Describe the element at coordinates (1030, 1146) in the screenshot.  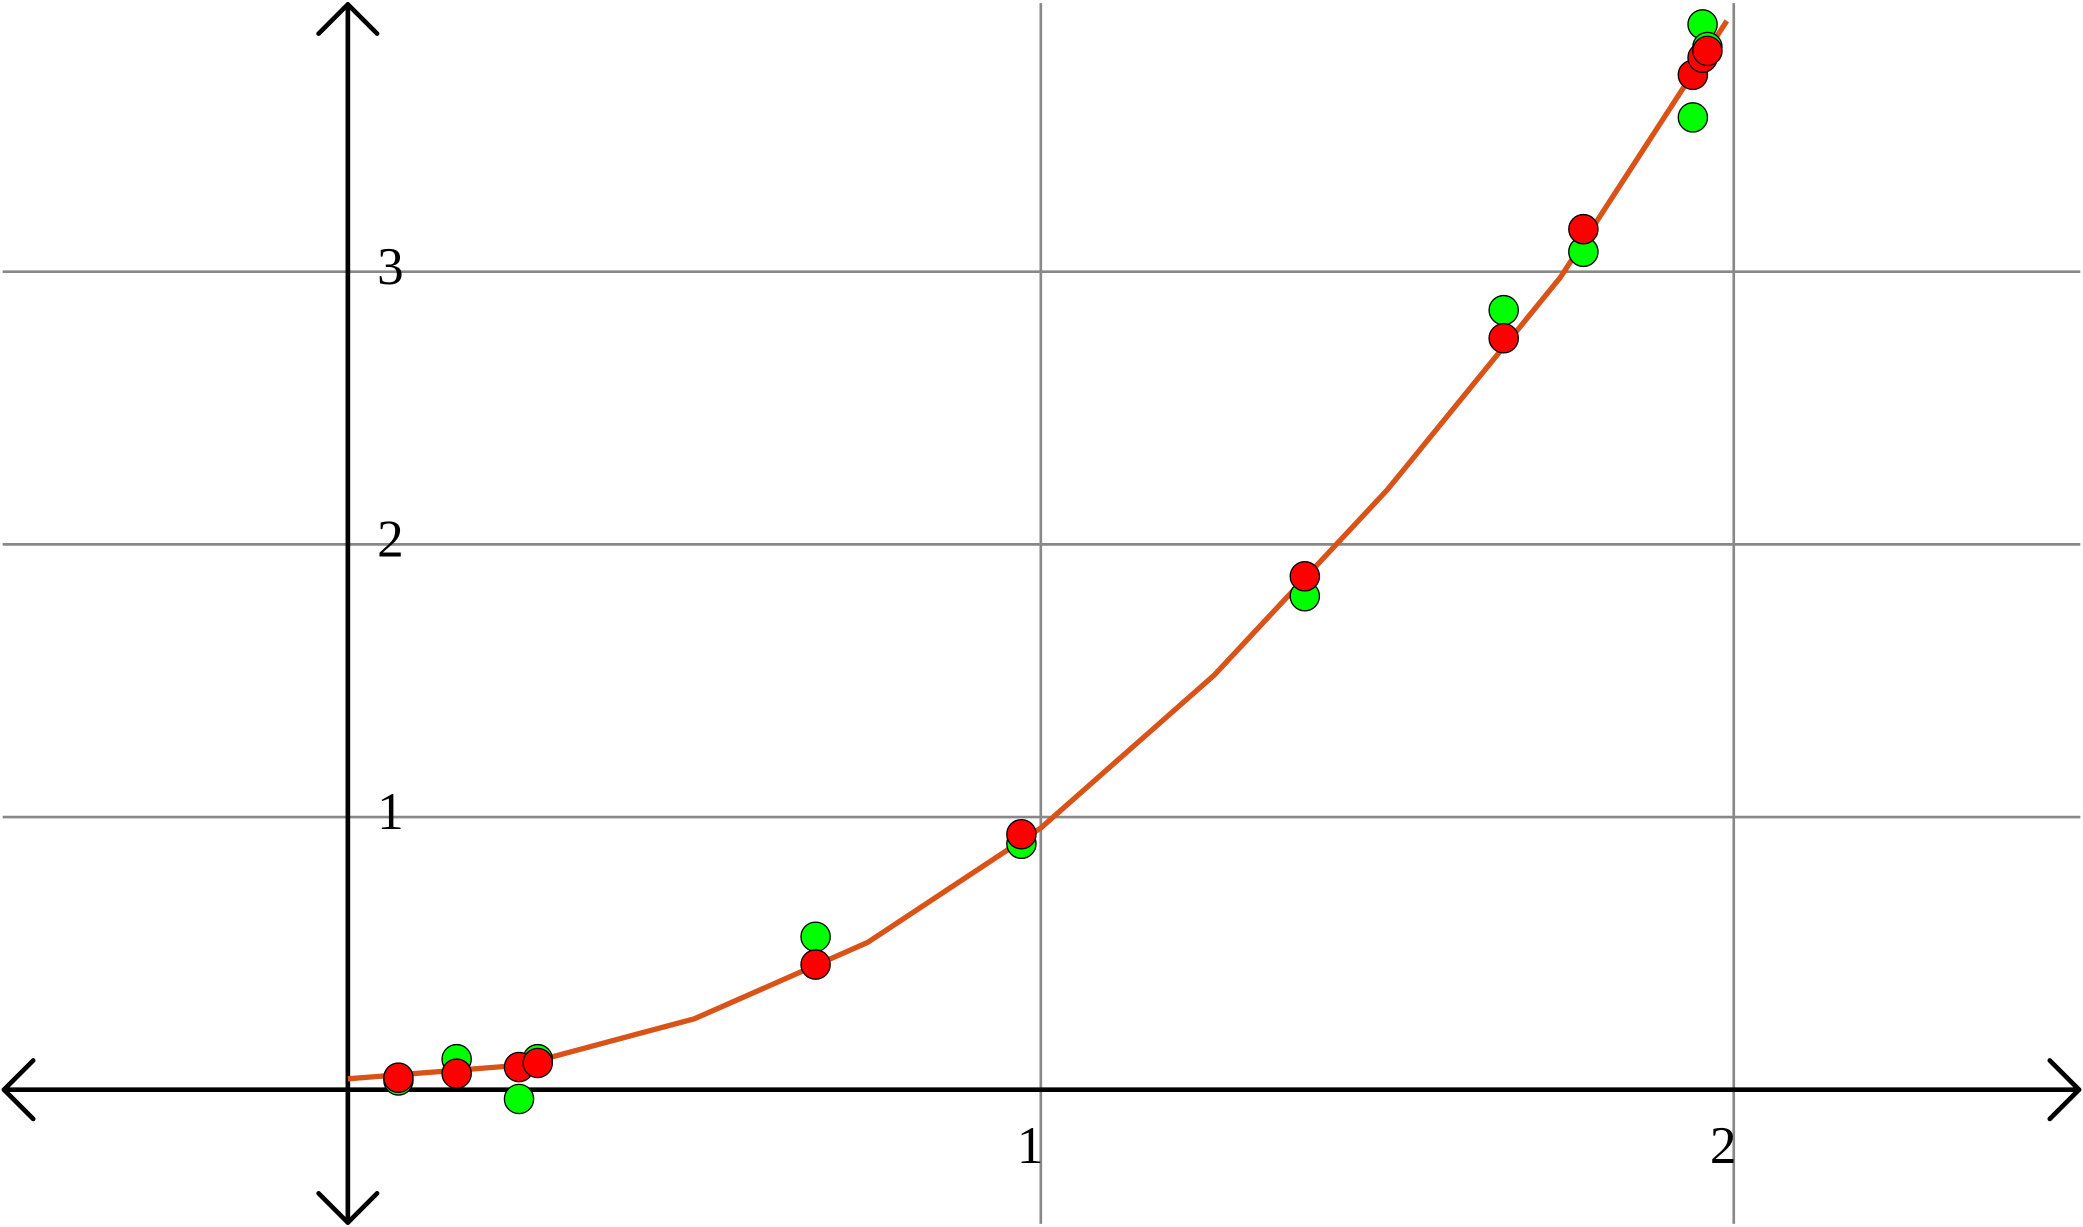
I see `x-tick-label: 1` at that location.